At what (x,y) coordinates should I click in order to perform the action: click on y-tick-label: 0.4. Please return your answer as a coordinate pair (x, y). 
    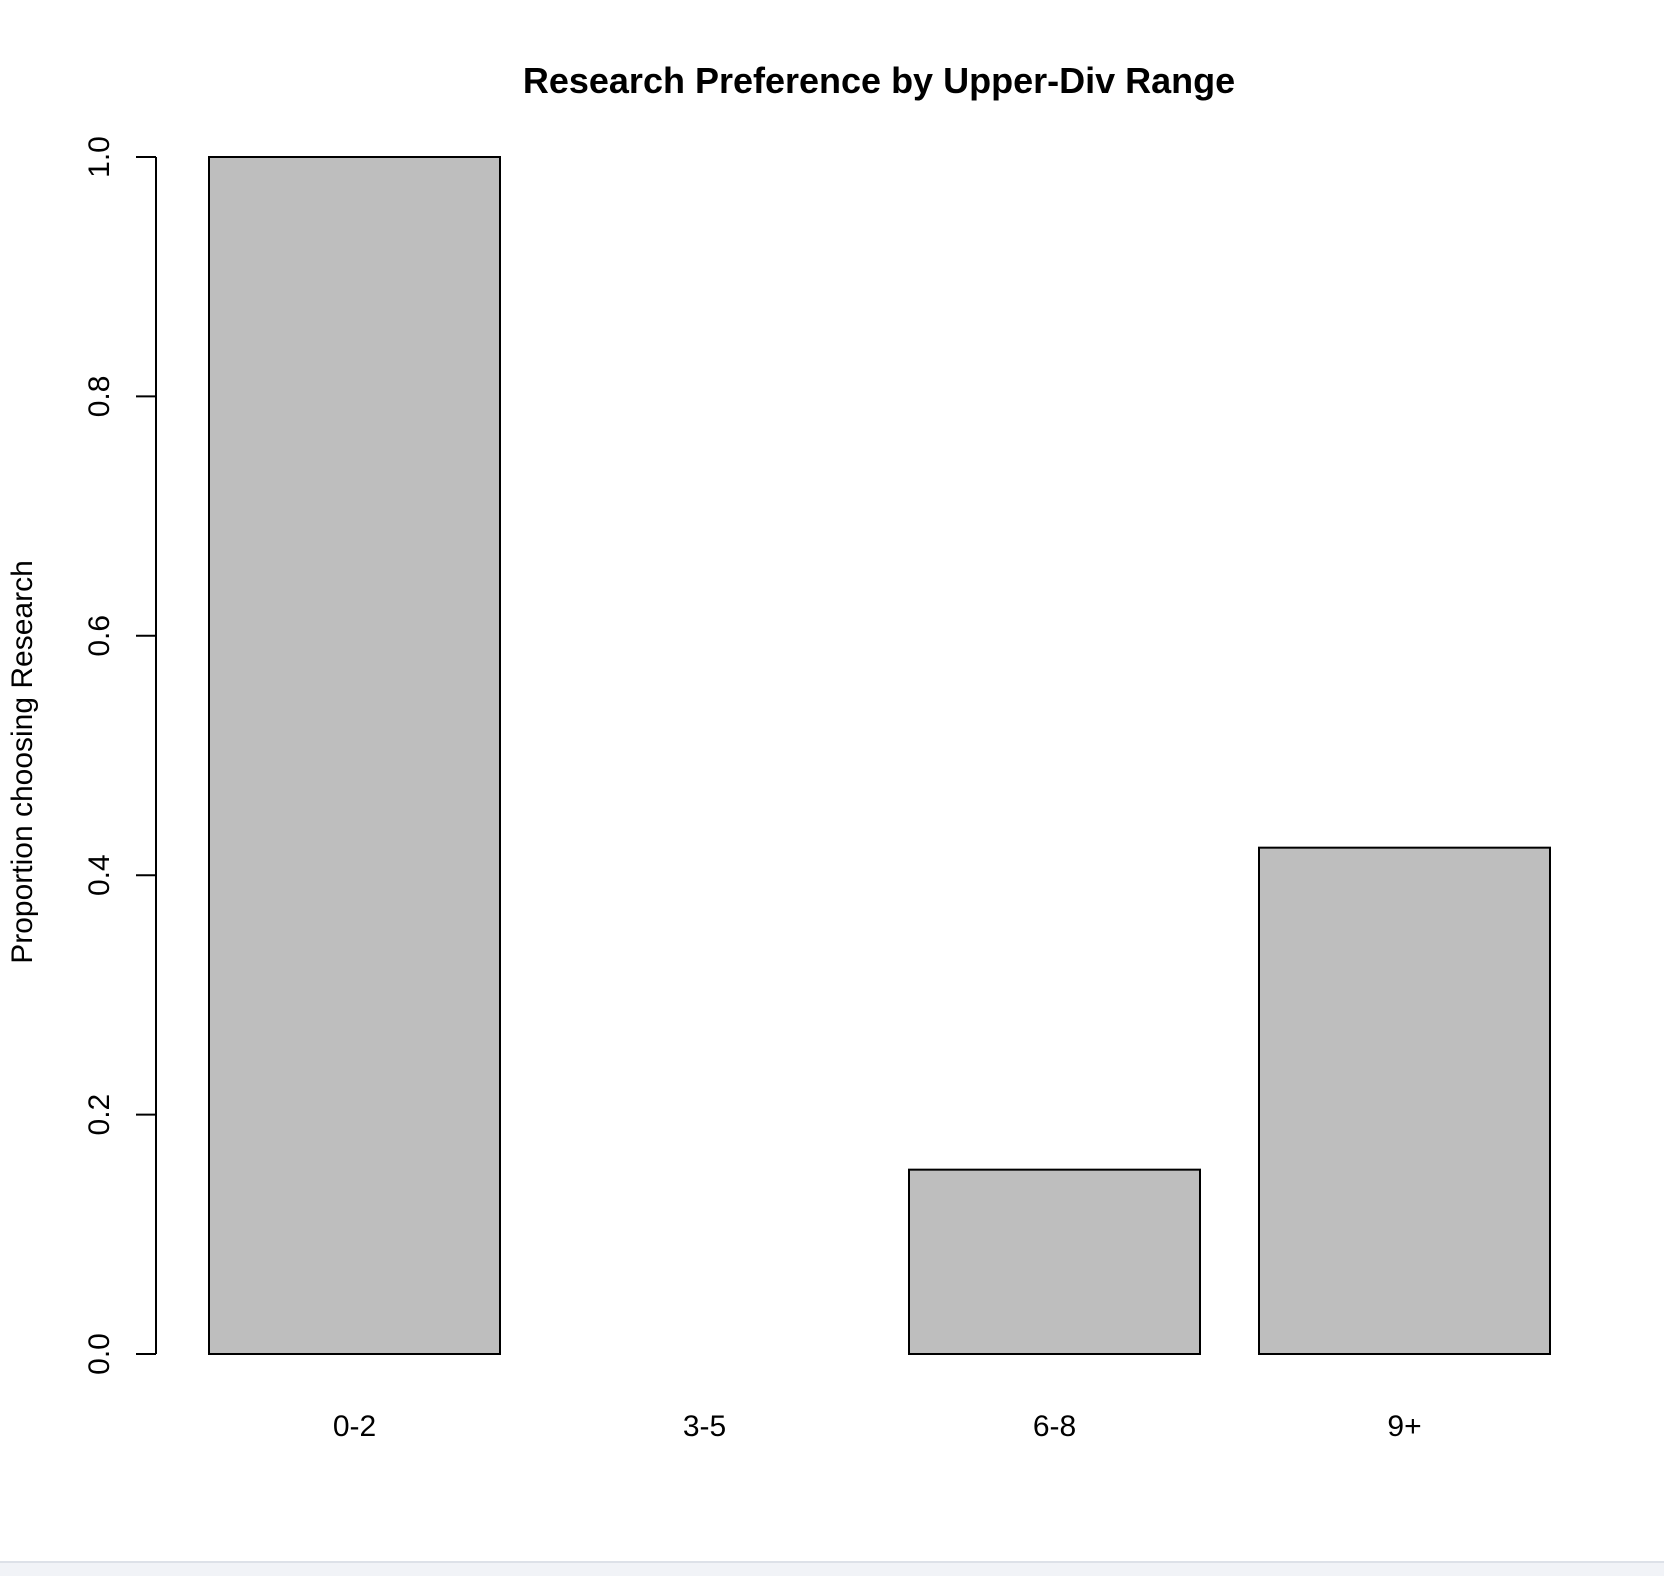
    Looking at the image, I should click on (99, 875).